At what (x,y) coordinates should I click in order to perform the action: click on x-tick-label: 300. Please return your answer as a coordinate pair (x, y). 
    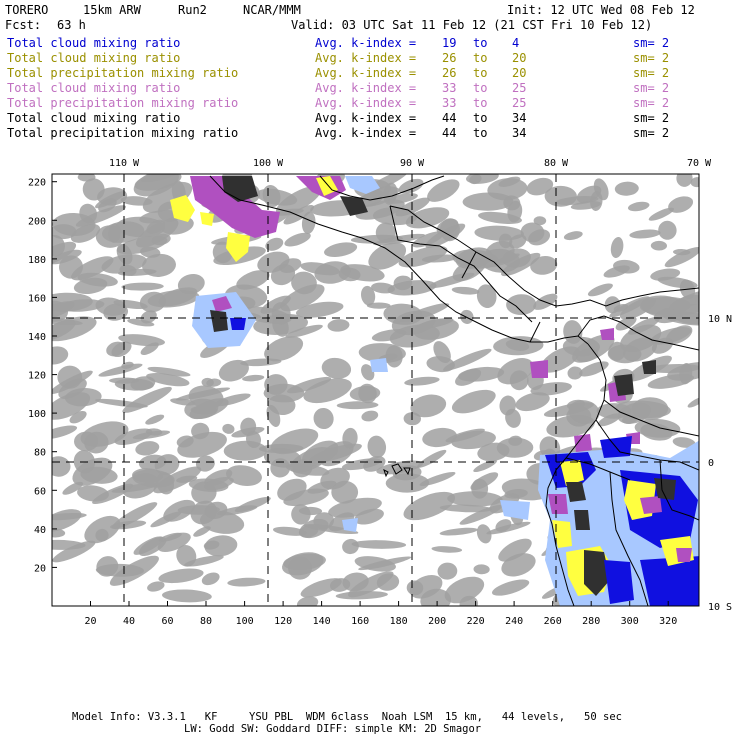
    Looking at the image, I should click on (630, 621).